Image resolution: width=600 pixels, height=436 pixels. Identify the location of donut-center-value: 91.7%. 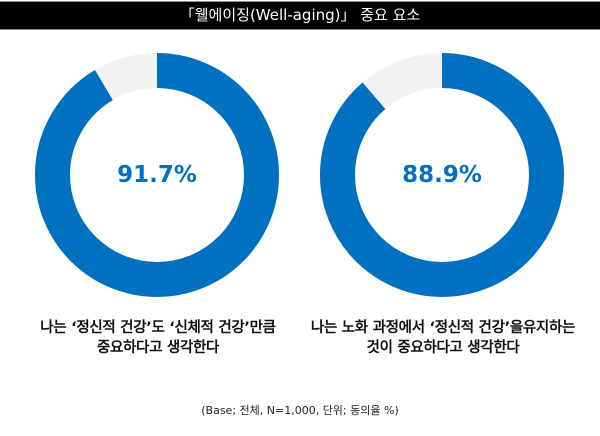
(157, 175).